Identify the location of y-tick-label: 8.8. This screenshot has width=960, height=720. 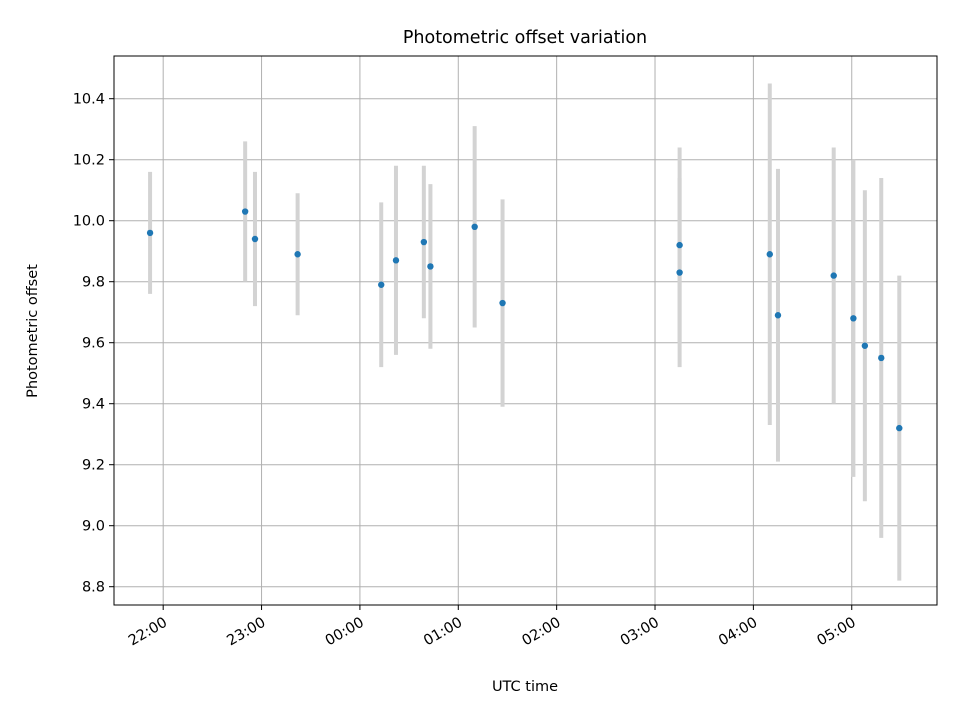
(93, 588).